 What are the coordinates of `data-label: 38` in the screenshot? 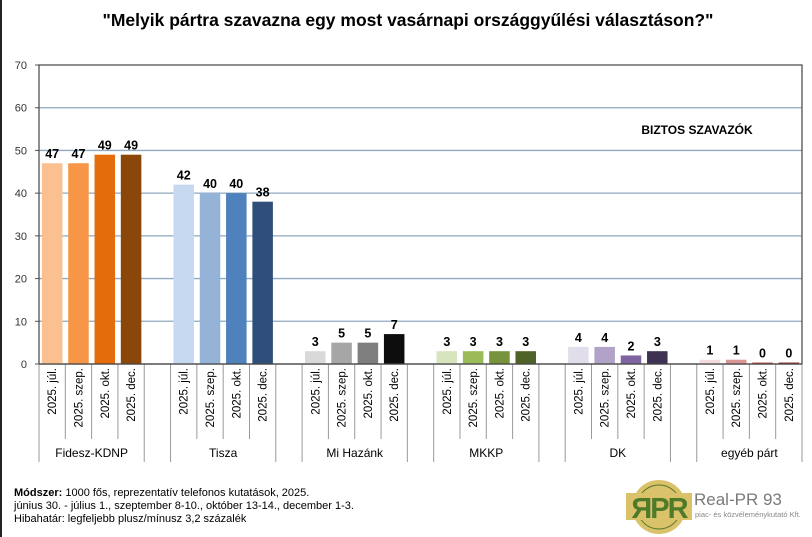 It's located at (263, 193).